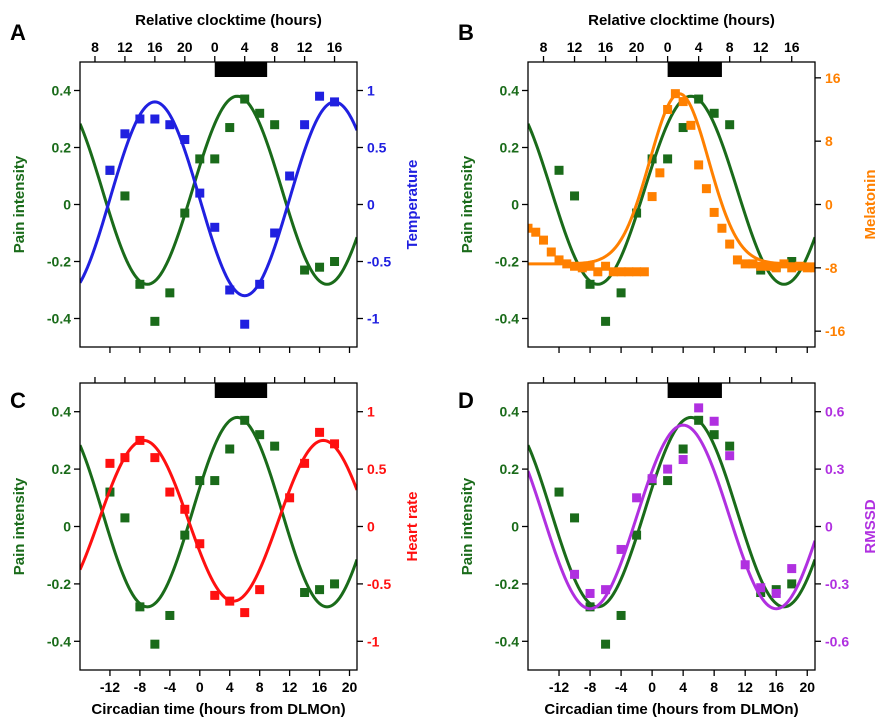  Describe the element at coordinates (228, 20) in the screenshot. I see `top-axis-label: Relative clocktime (hours)` at that location.